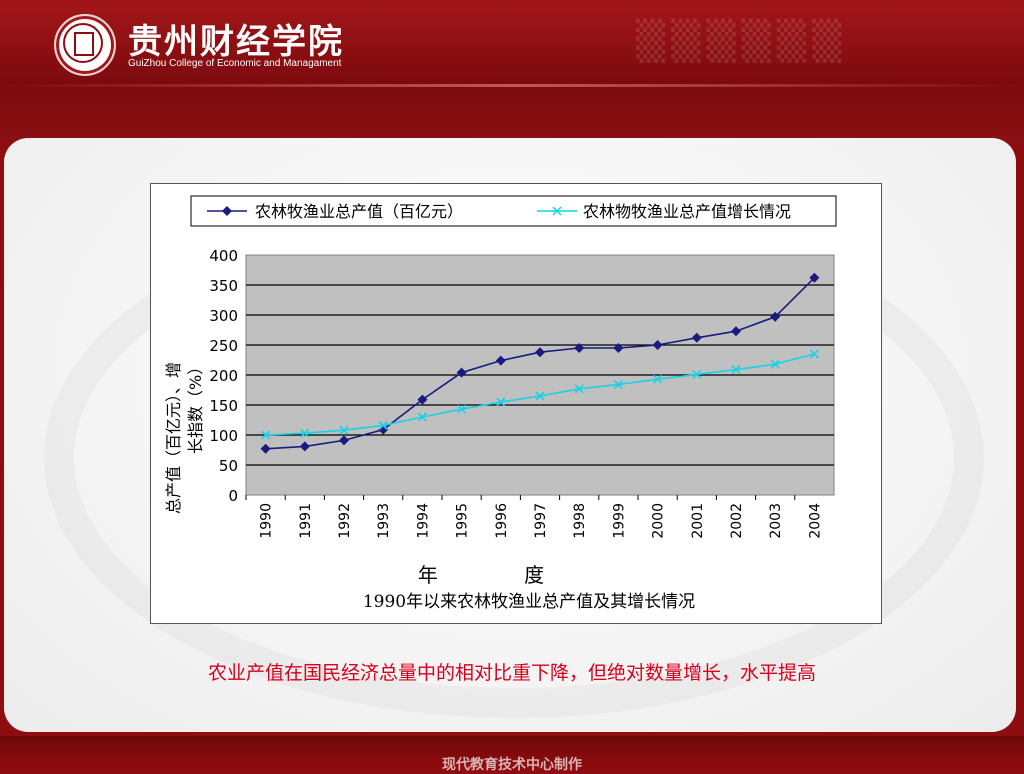 The image size is (1024, 774). Describe the element at coordinates (384, 521) in the screenshot. I see `x-tick-label: 1993` at that location.